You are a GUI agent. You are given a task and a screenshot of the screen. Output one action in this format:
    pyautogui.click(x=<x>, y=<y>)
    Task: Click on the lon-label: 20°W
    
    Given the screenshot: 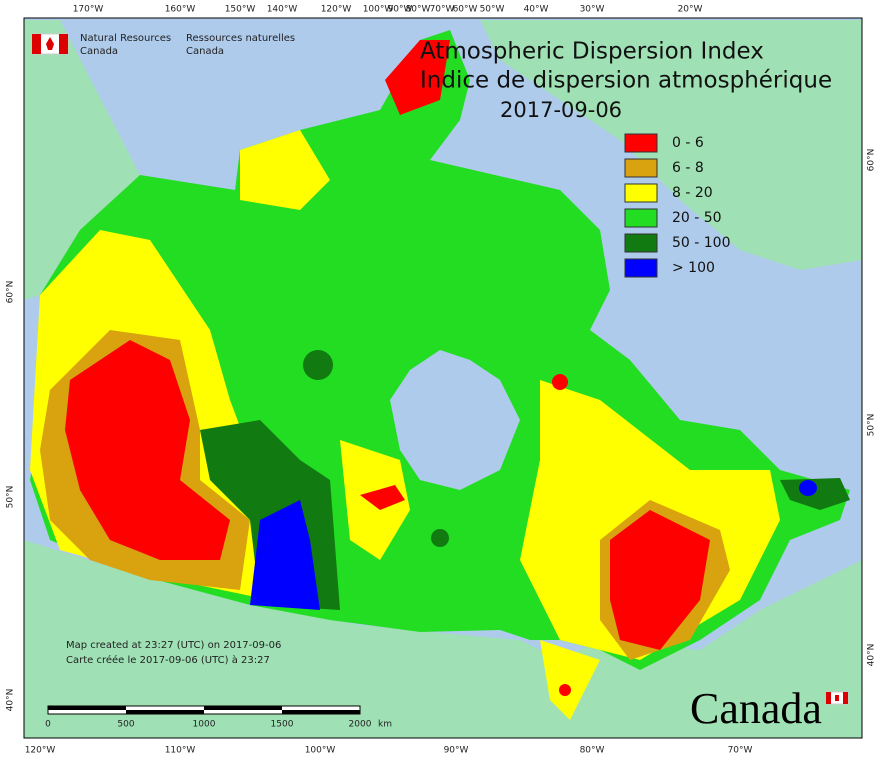 What is the action you would take?
    pyautogui.click(x=690, y=10)
    